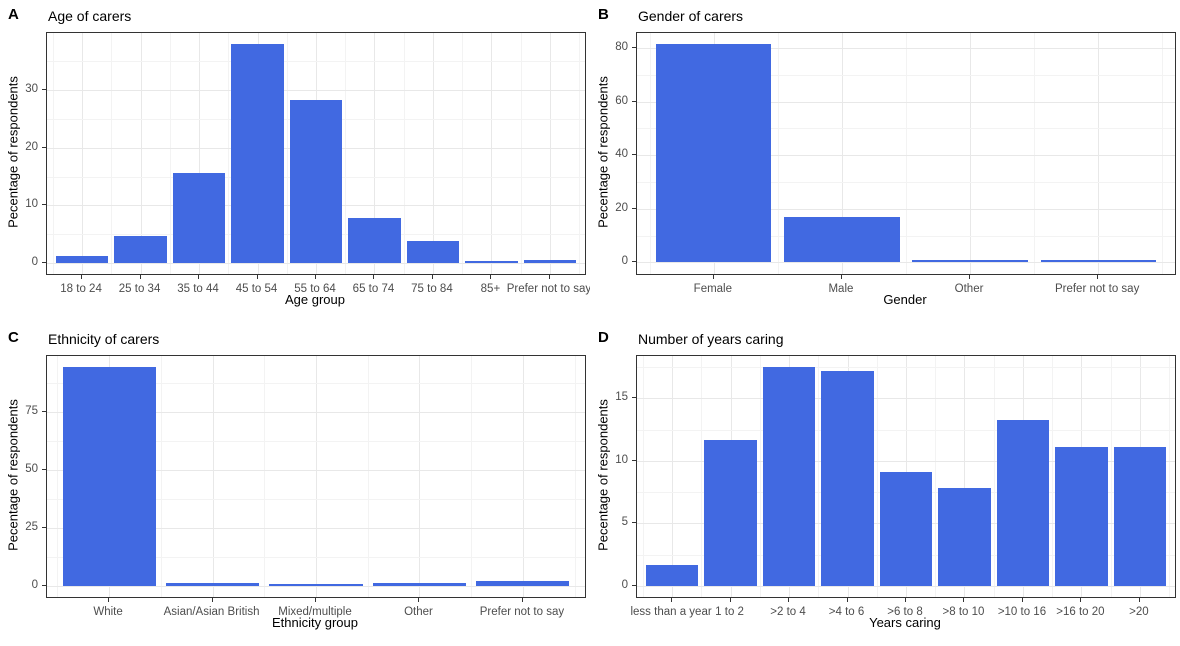 This screenshot has height=646, width=1180. What do you see at coordinates (691, 16) in the screenshot?
I see `chart-title: Gender of carers` at bounding box center [691, 16].